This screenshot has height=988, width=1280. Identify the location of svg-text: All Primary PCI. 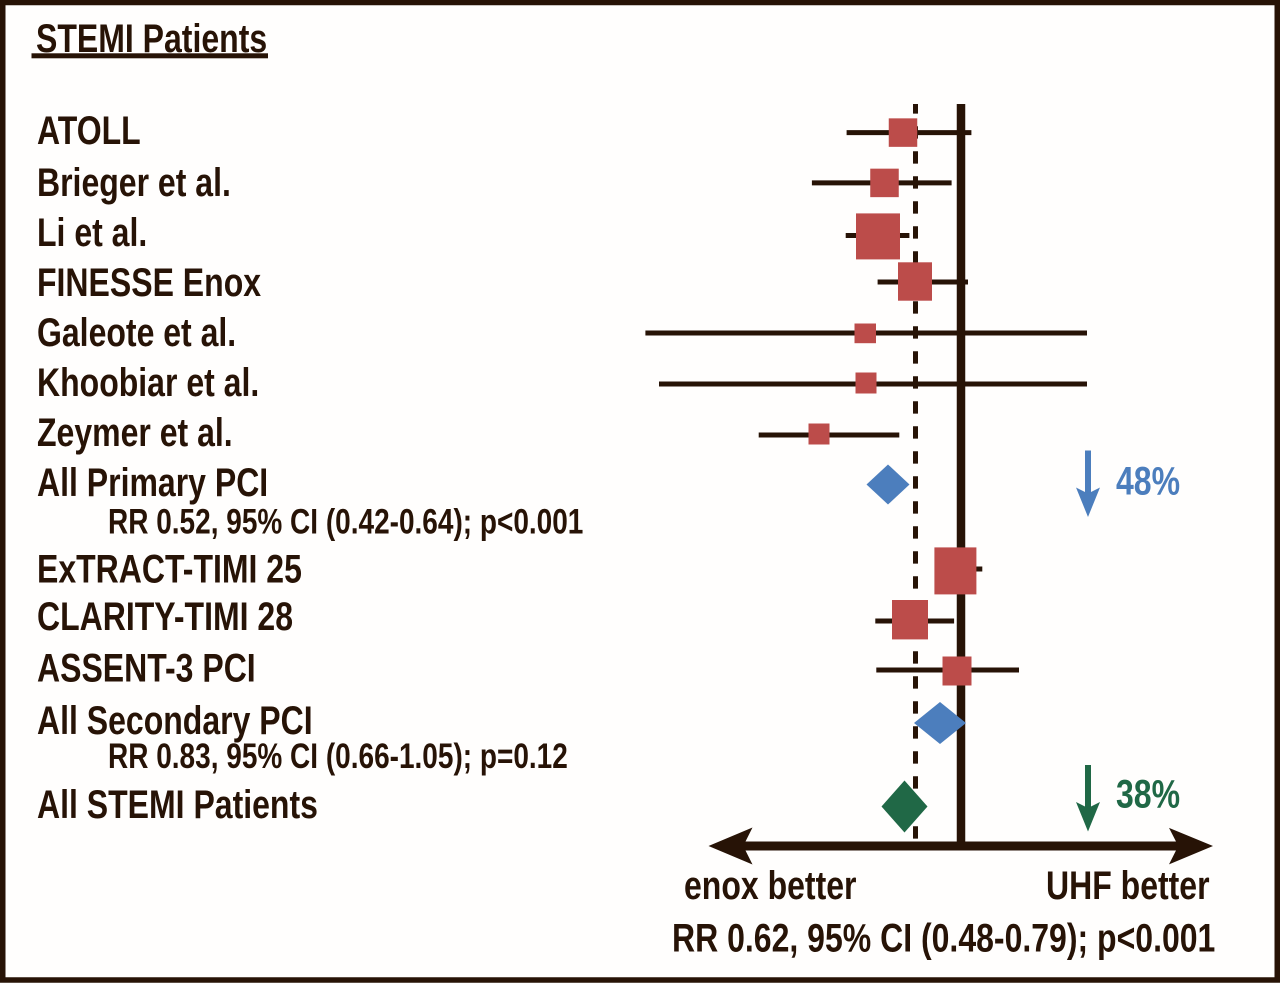
(152, 482).